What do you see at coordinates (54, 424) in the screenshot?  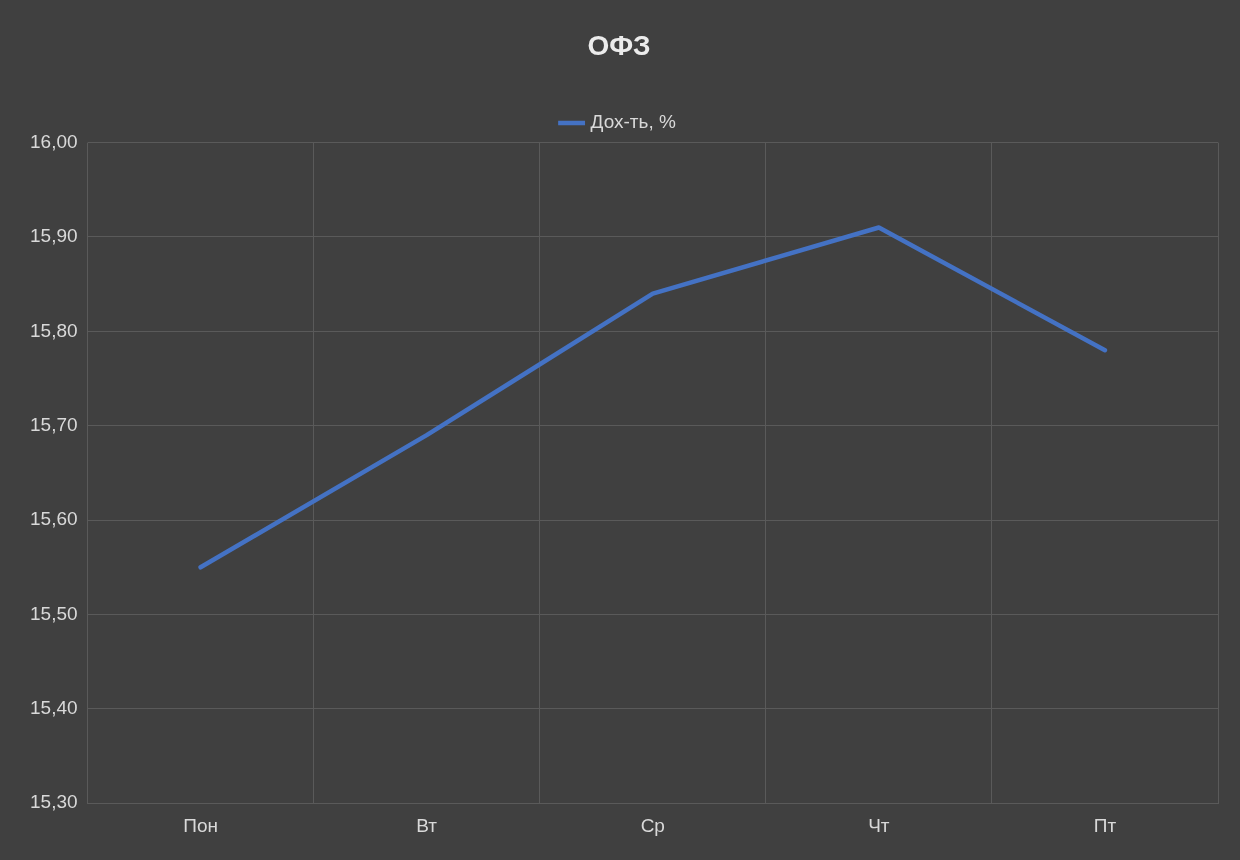 I see `y-tick-label: 15,70` at bounding box center [54, 424].